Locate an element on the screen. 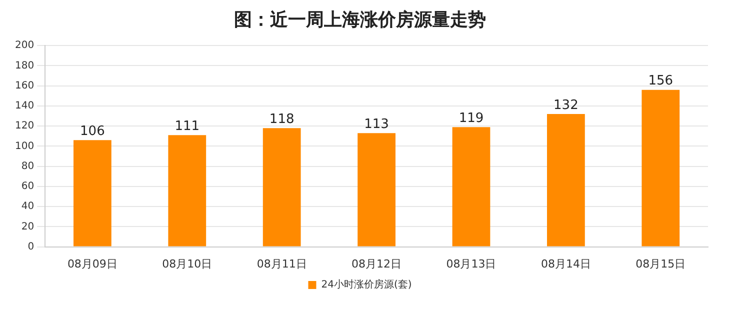 The image size is (740, 312). y-tick-label: 0 is located at coordinates (31, 246).